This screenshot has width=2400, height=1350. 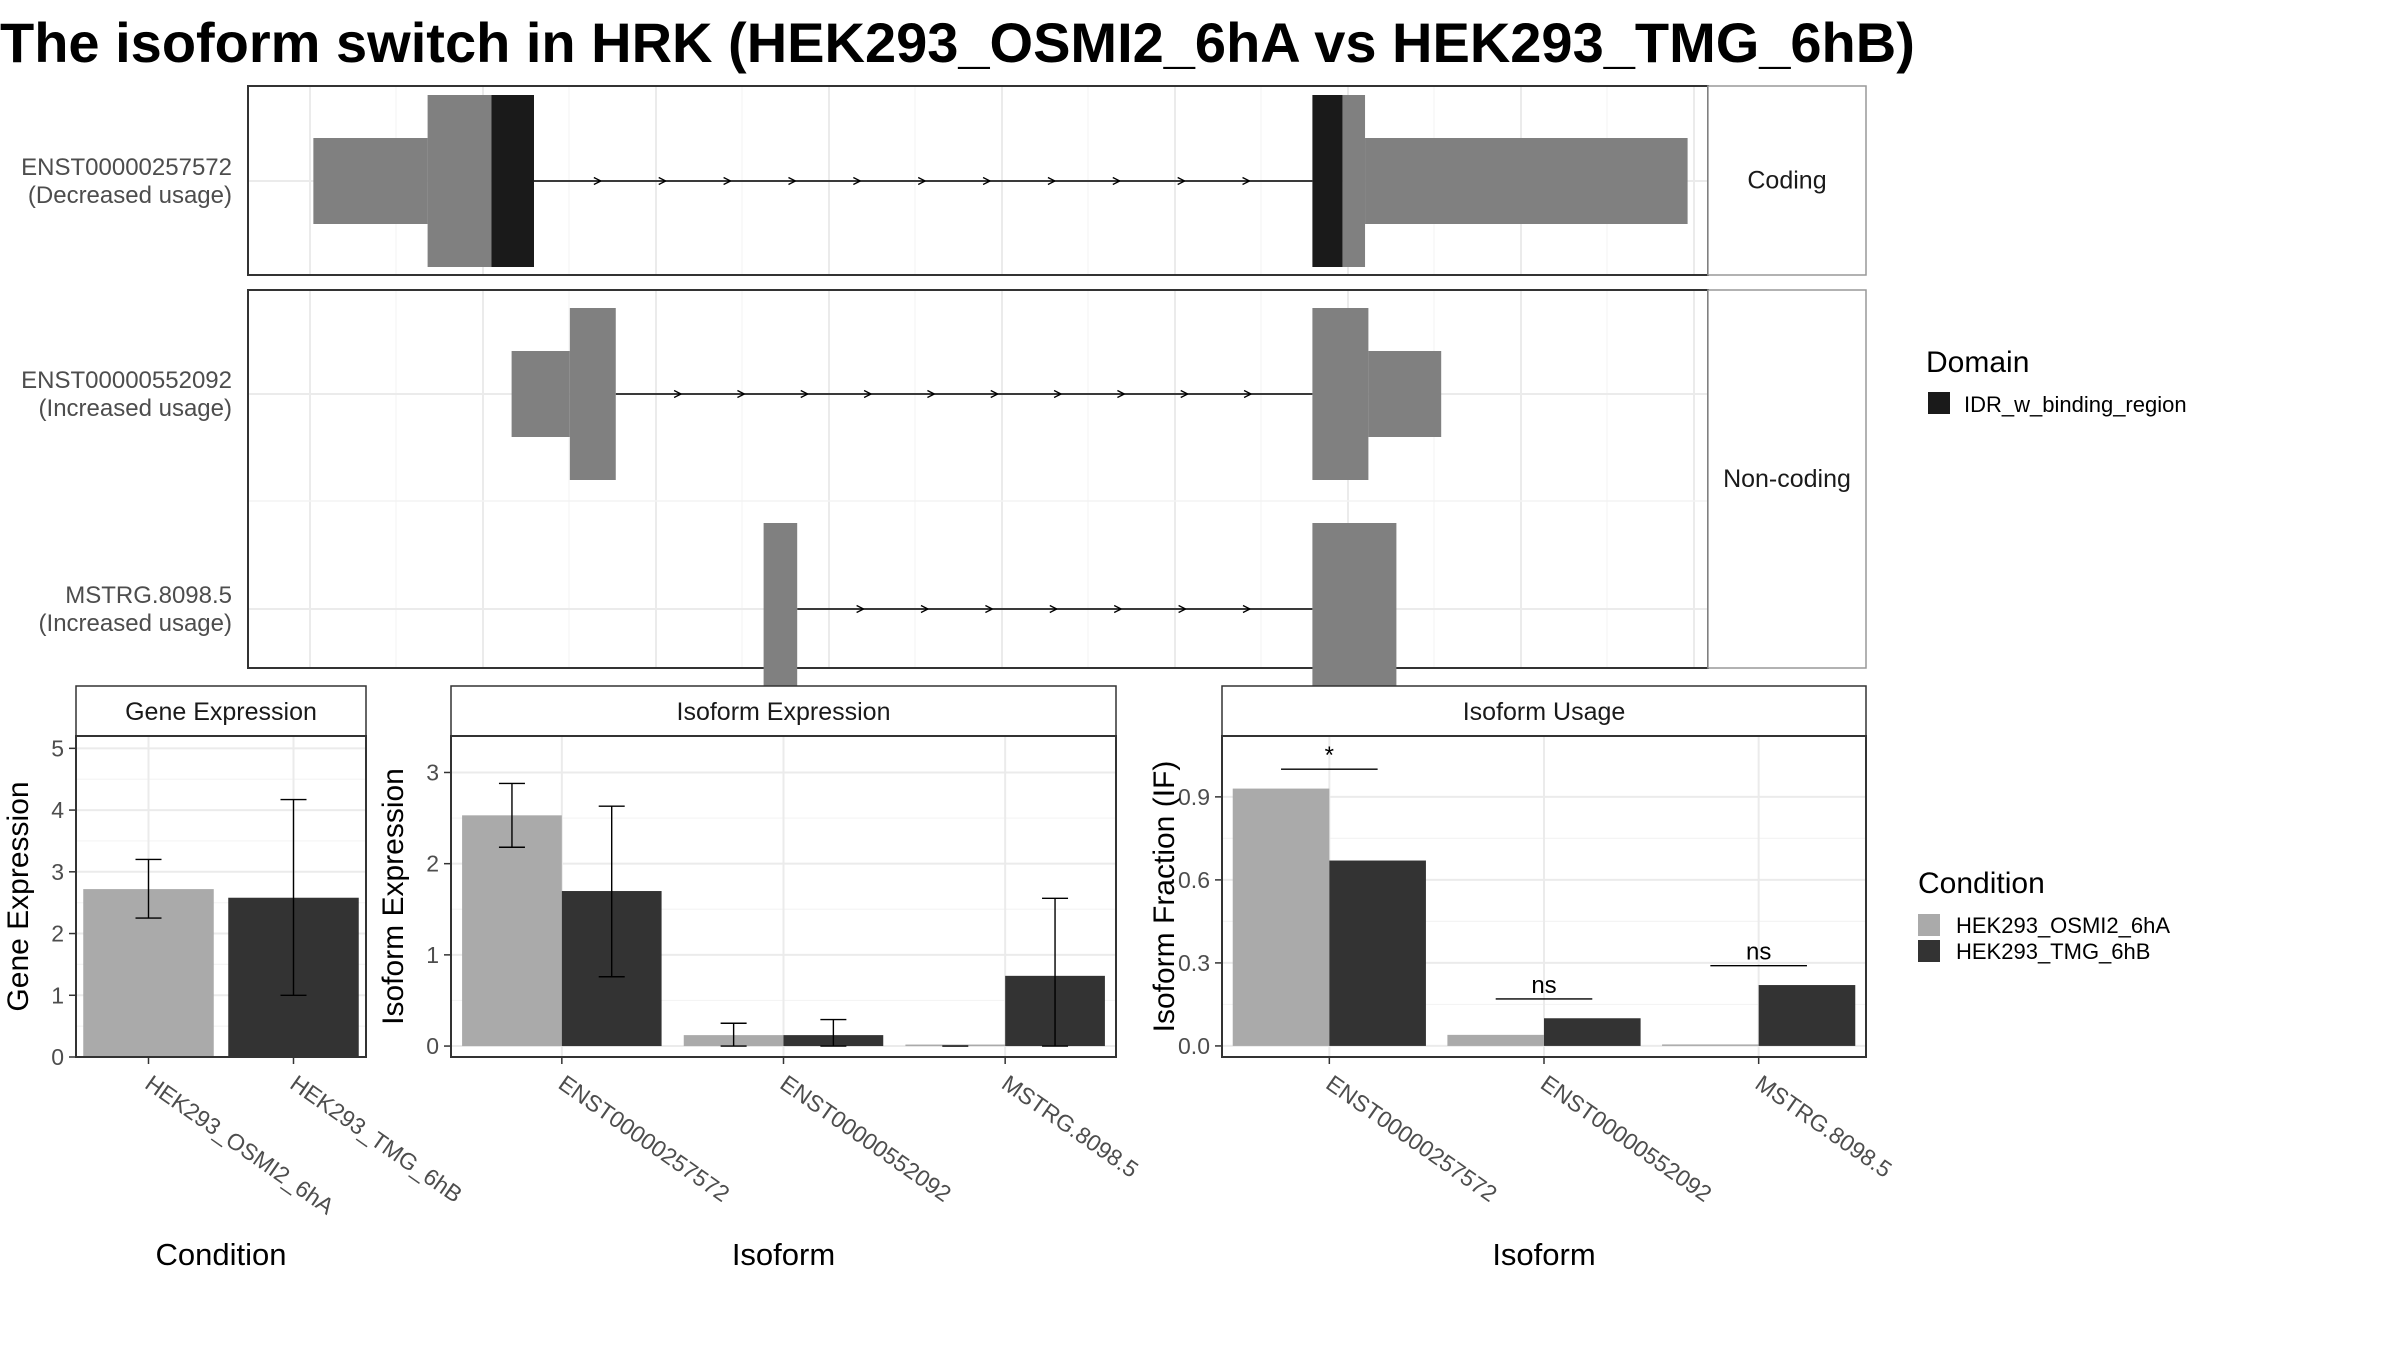 I want to click on gene-plot-border, so click(x=221, y=896).